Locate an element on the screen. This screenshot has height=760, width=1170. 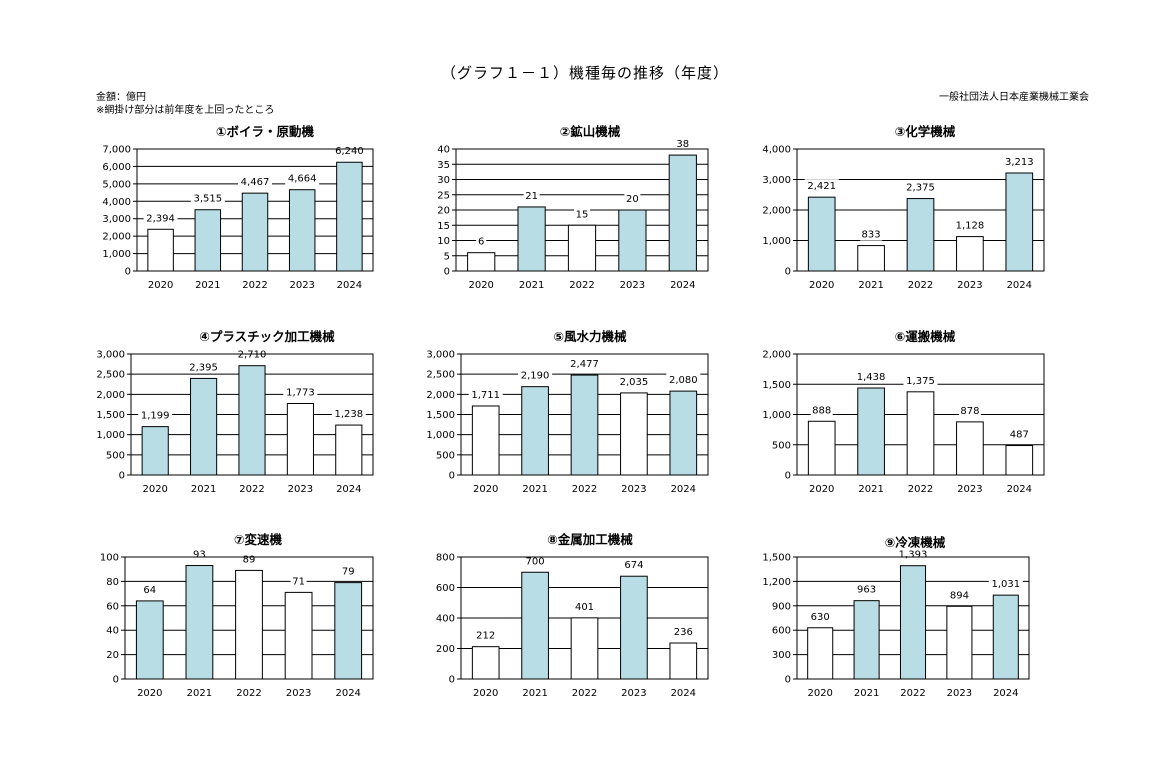
data-label: 71 is located at coordinates (298, 581).